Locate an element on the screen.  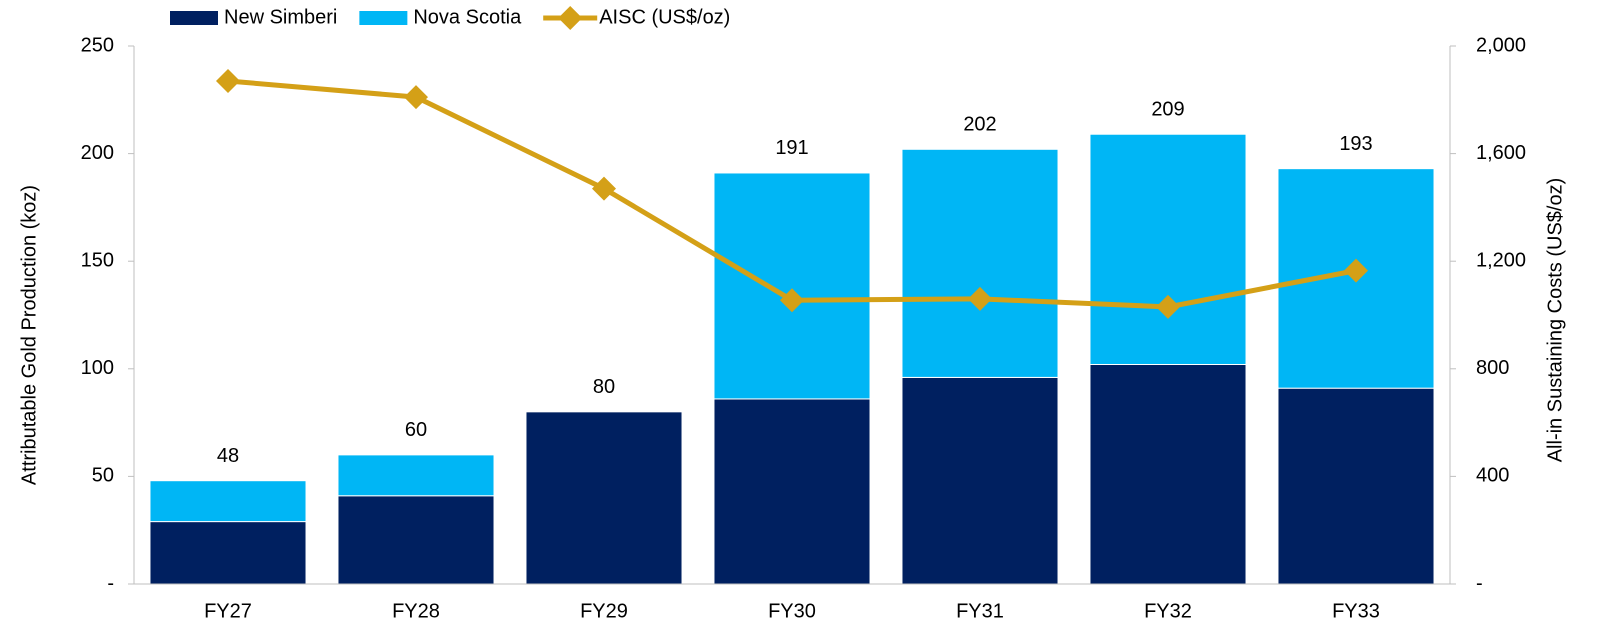
y-tick-label: 100 is located at coordinates (97, 368).